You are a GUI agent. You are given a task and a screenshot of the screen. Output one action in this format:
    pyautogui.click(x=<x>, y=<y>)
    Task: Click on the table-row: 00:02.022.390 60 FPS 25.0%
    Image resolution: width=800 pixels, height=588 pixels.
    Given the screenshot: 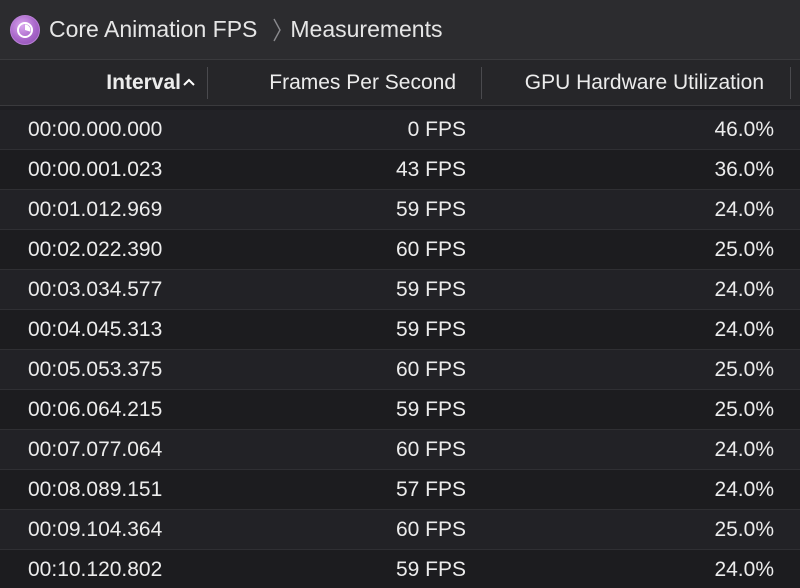 What is the action you would take?
    pyautogui.click(x=400, y=250)
    